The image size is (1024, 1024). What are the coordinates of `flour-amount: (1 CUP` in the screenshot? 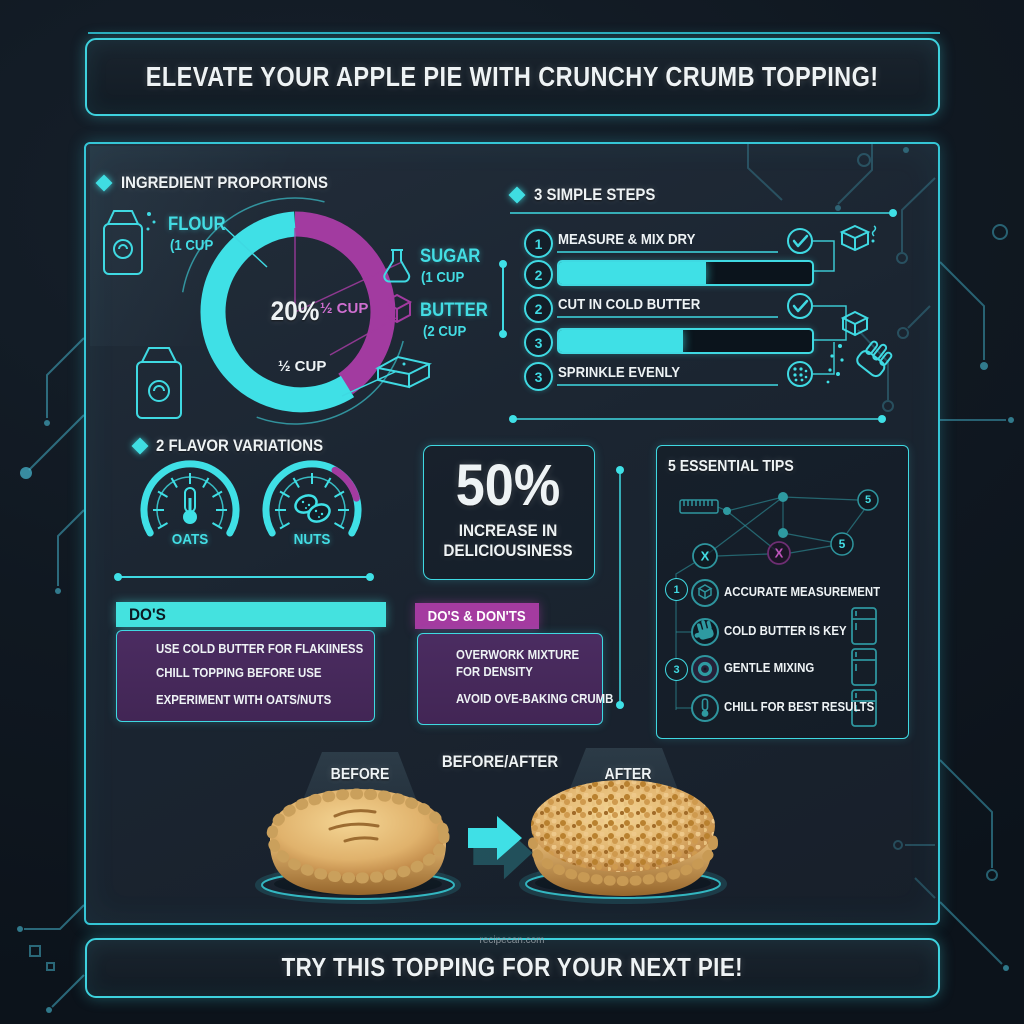 It's located at (192, 245).